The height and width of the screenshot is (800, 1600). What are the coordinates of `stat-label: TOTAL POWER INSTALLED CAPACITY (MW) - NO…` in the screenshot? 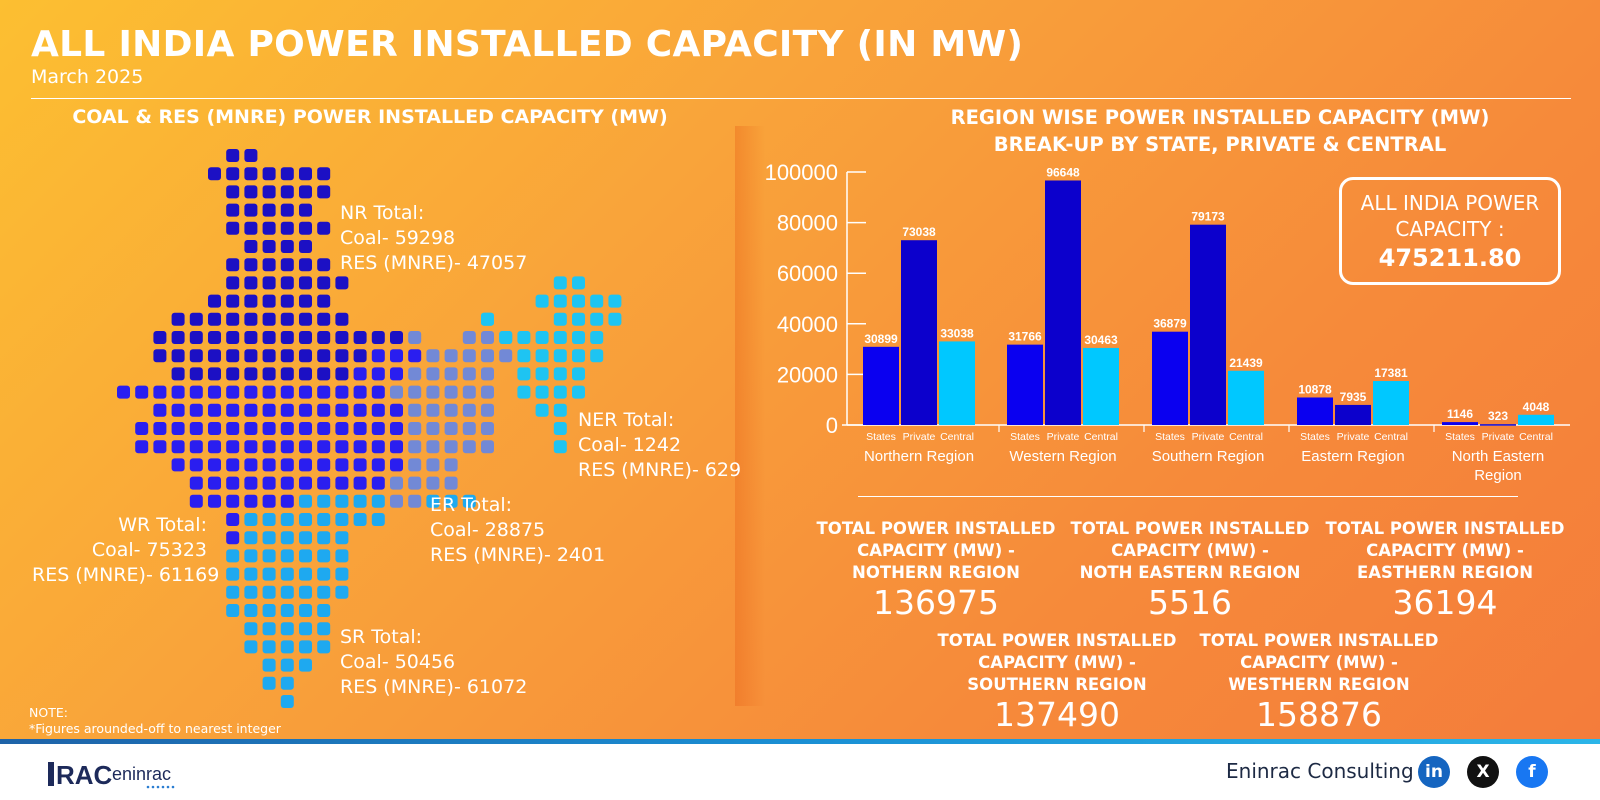 It's located at (936, 550).